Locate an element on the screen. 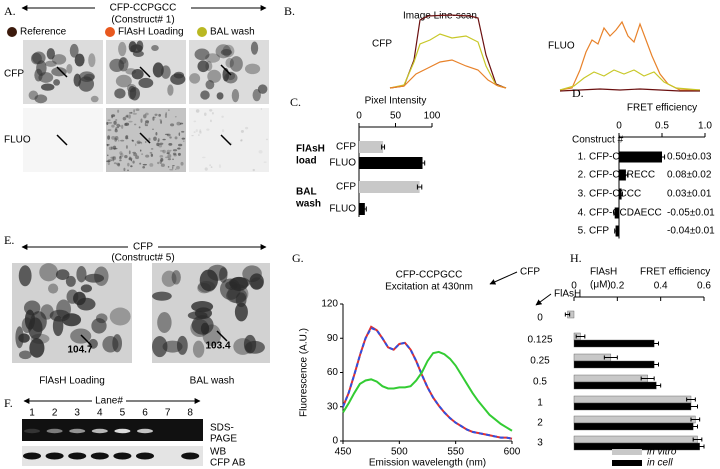 This screenshot has height=469, width=720. scan-curve is located at coordinates (630, 80).